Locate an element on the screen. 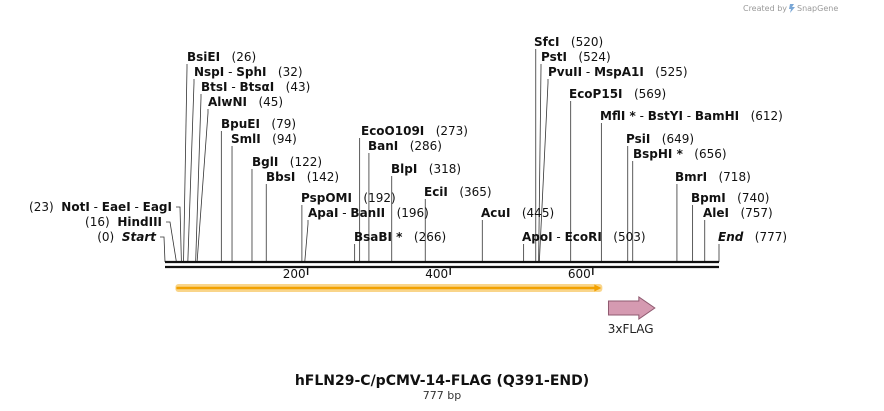 The height and width of the screenshot is (411, 884). site-mfli: MflI * - BstYI - BamHI (612) is located at coordinates (691, 116).